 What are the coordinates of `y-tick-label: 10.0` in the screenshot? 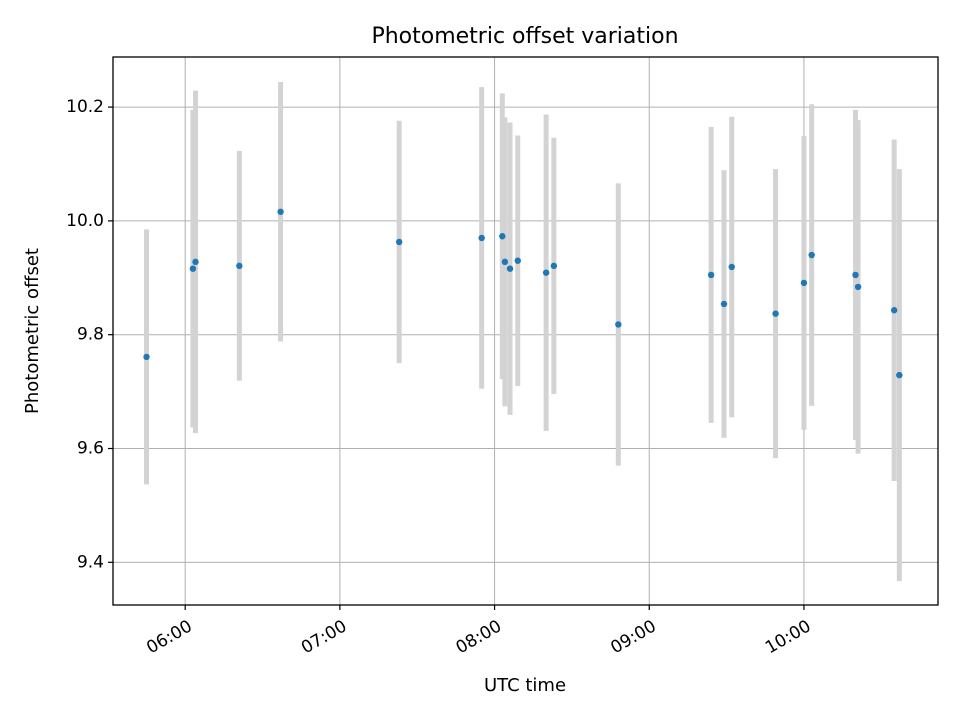 It's located at (85, 221).